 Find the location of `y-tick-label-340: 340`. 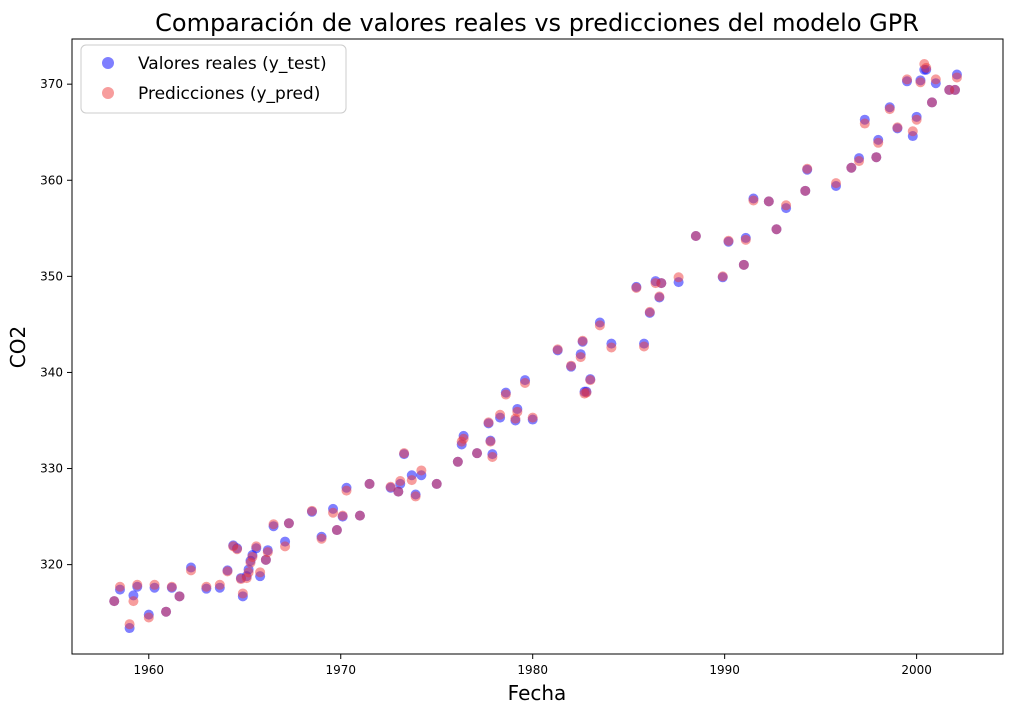

y-tick-label-340: 340 is located at coordinates (51, 372).